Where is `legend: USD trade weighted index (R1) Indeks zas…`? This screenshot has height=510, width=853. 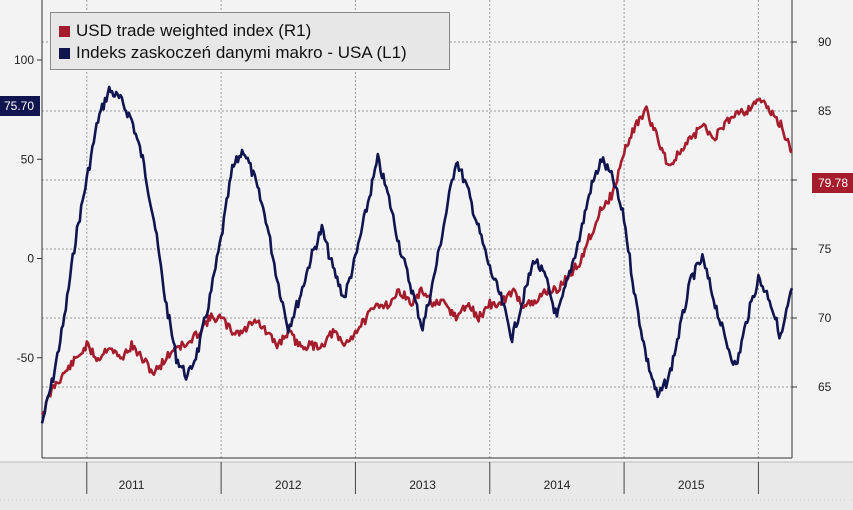
legend: USD trade weighted index (R1) Indeks zas… is located at coordinates (250, 41).